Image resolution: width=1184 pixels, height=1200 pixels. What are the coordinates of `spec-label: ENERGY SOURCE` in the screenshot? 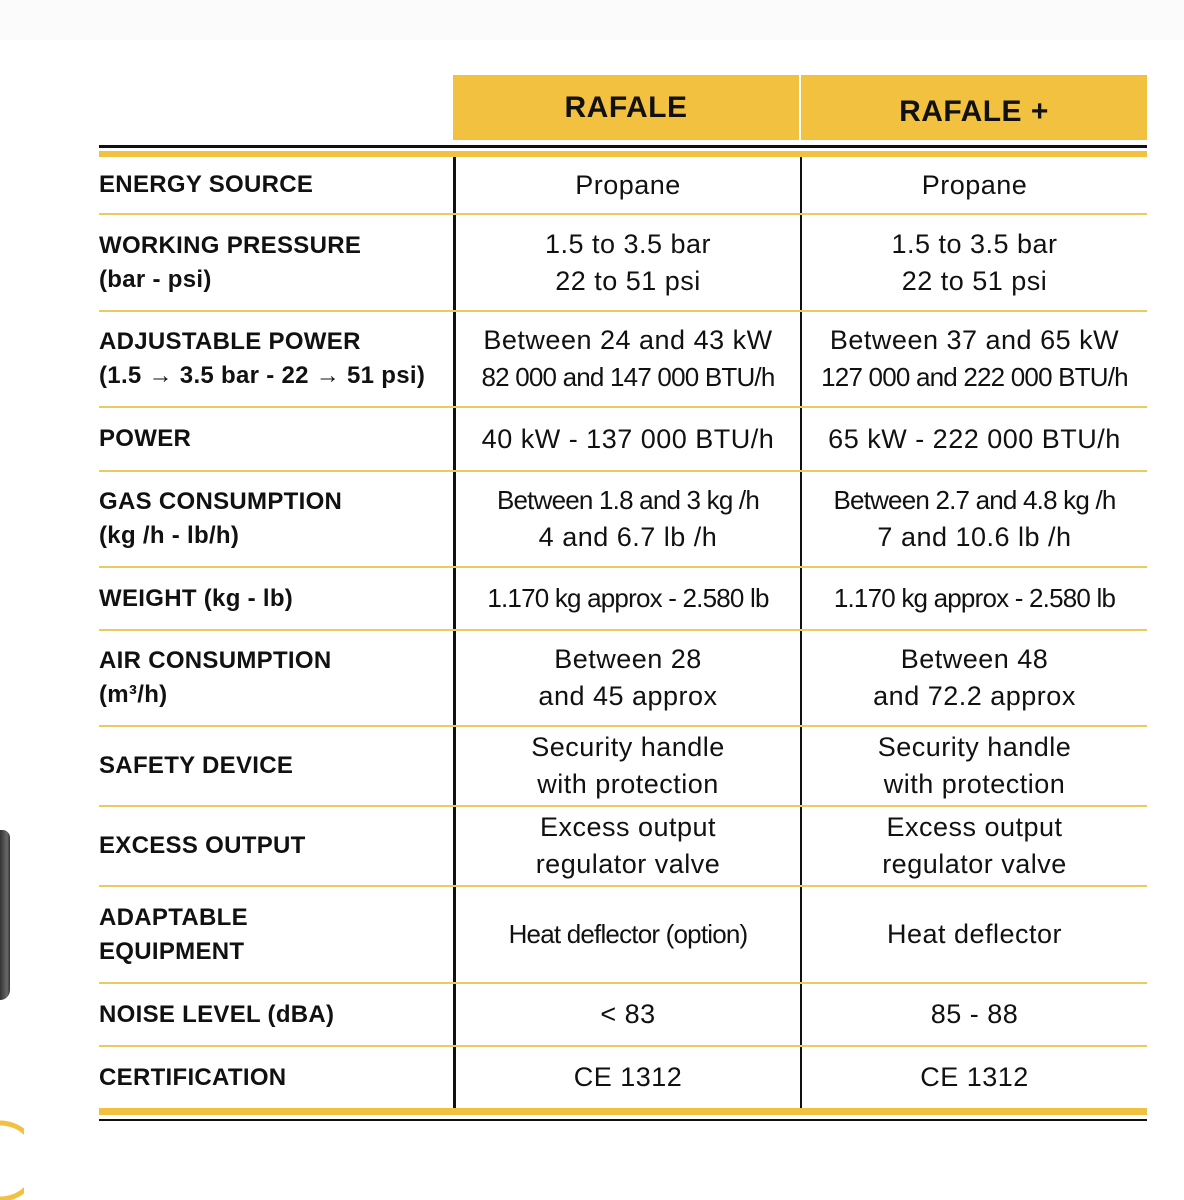 It's located at (276, 185).